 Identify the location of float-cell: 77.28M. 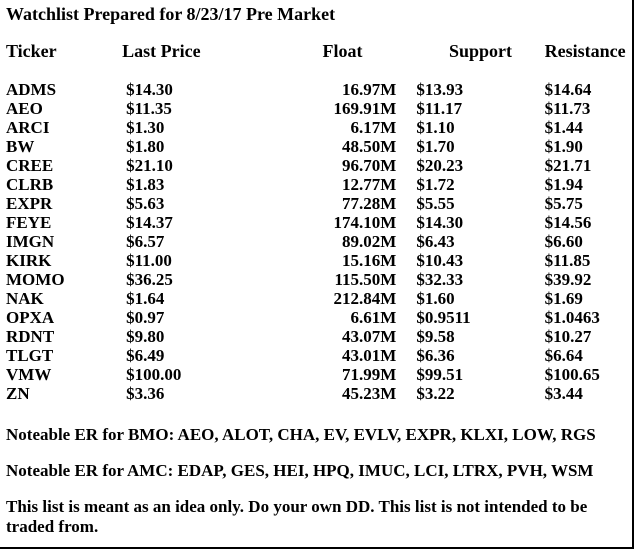
(369, 203).